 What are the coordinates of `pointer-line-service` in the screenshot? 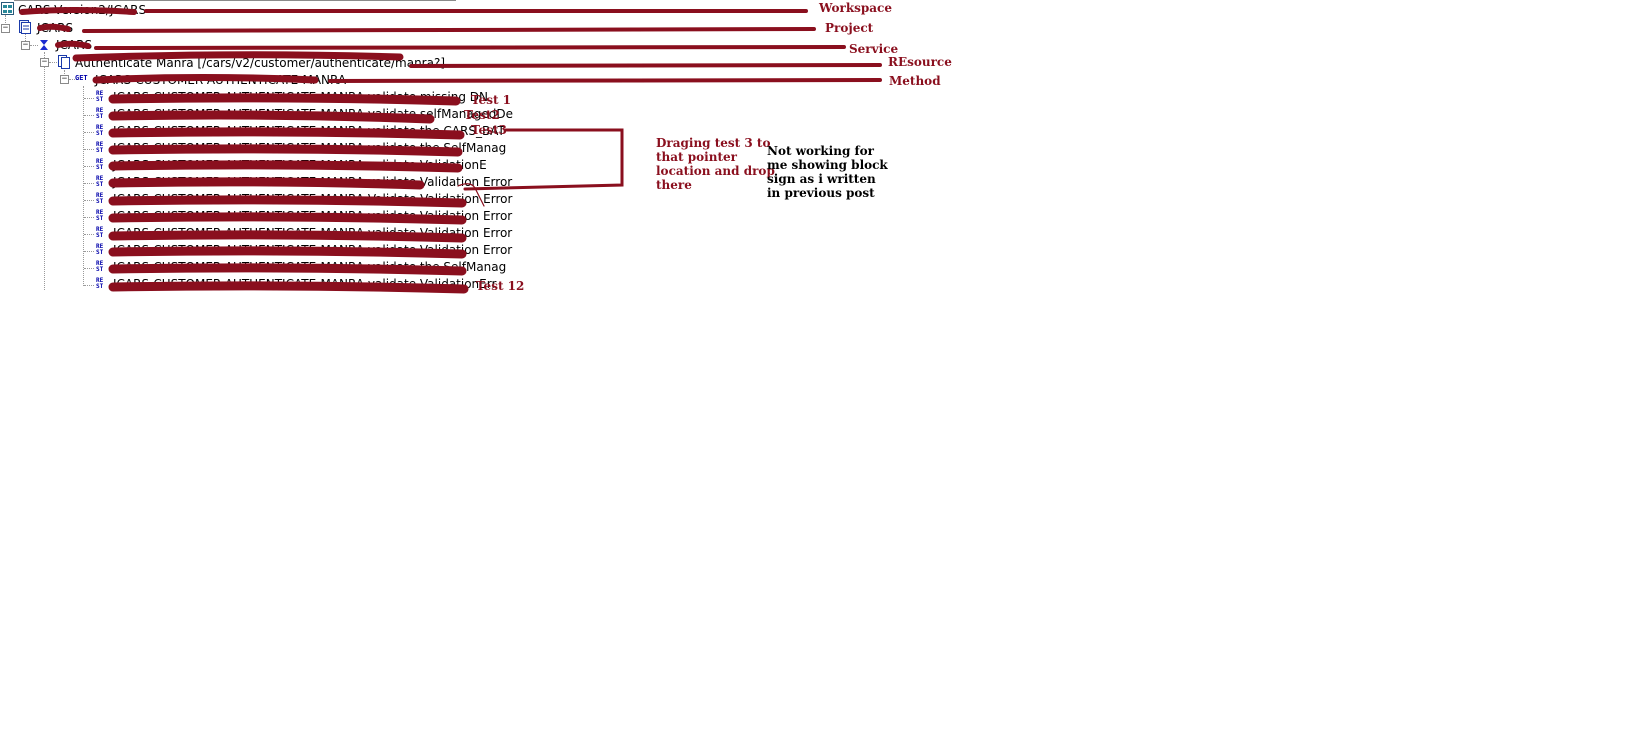 It's located at (470, 47).